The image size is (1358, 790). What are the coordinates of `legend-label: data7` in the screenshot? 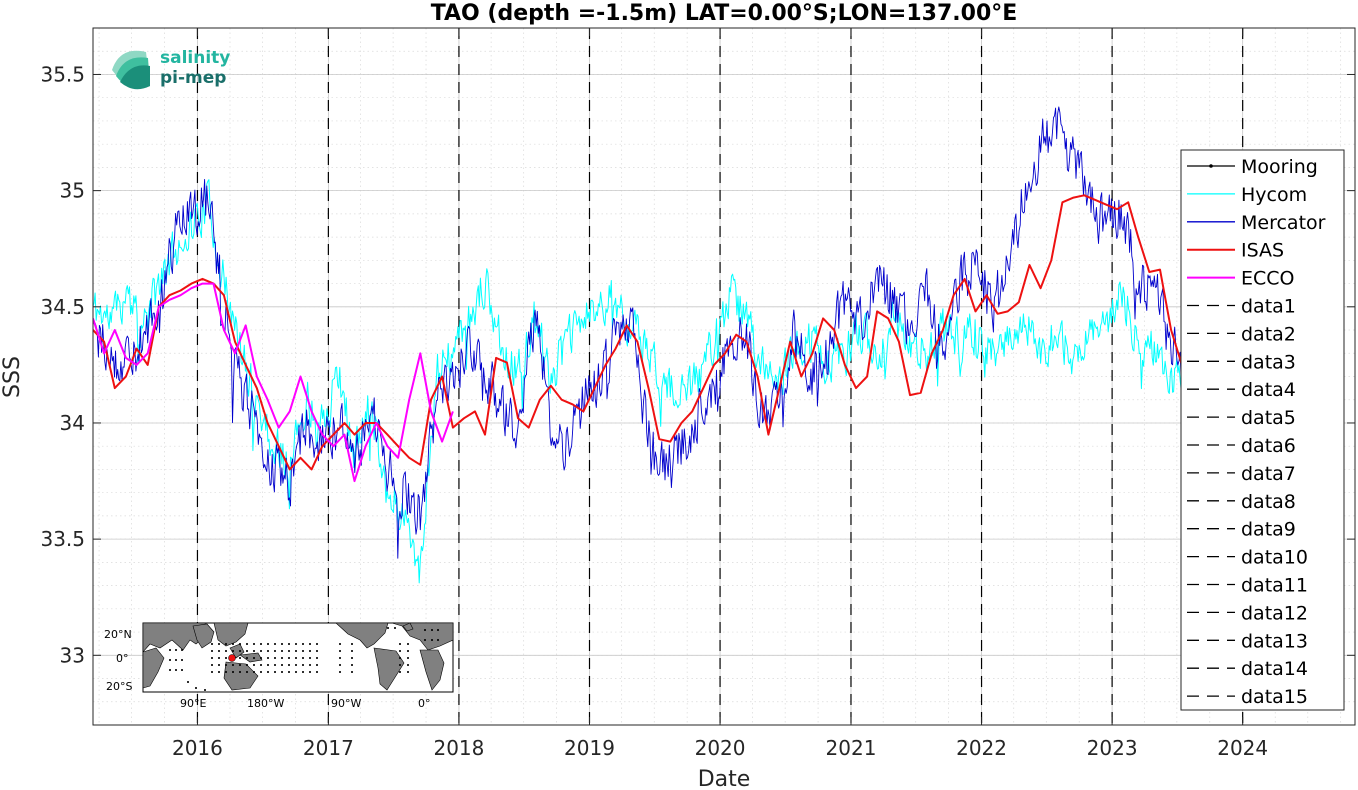 It's located at (1268, 474).